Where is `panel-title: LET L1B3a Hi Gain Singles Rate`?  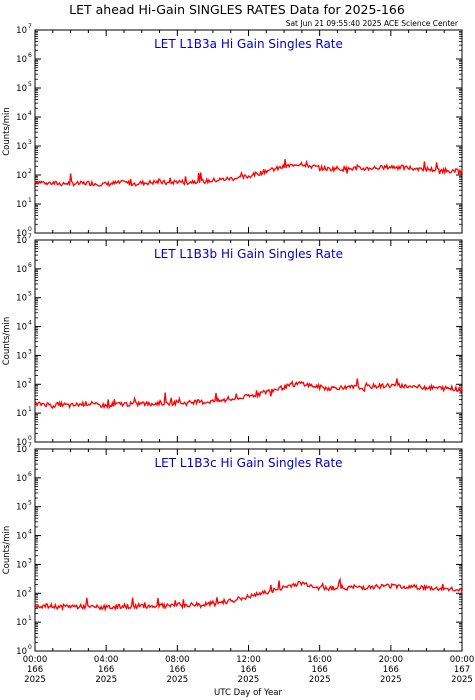
panel-title: LET L1B3a Hi Gain Singles Rate is located at coordinates (248, 44).